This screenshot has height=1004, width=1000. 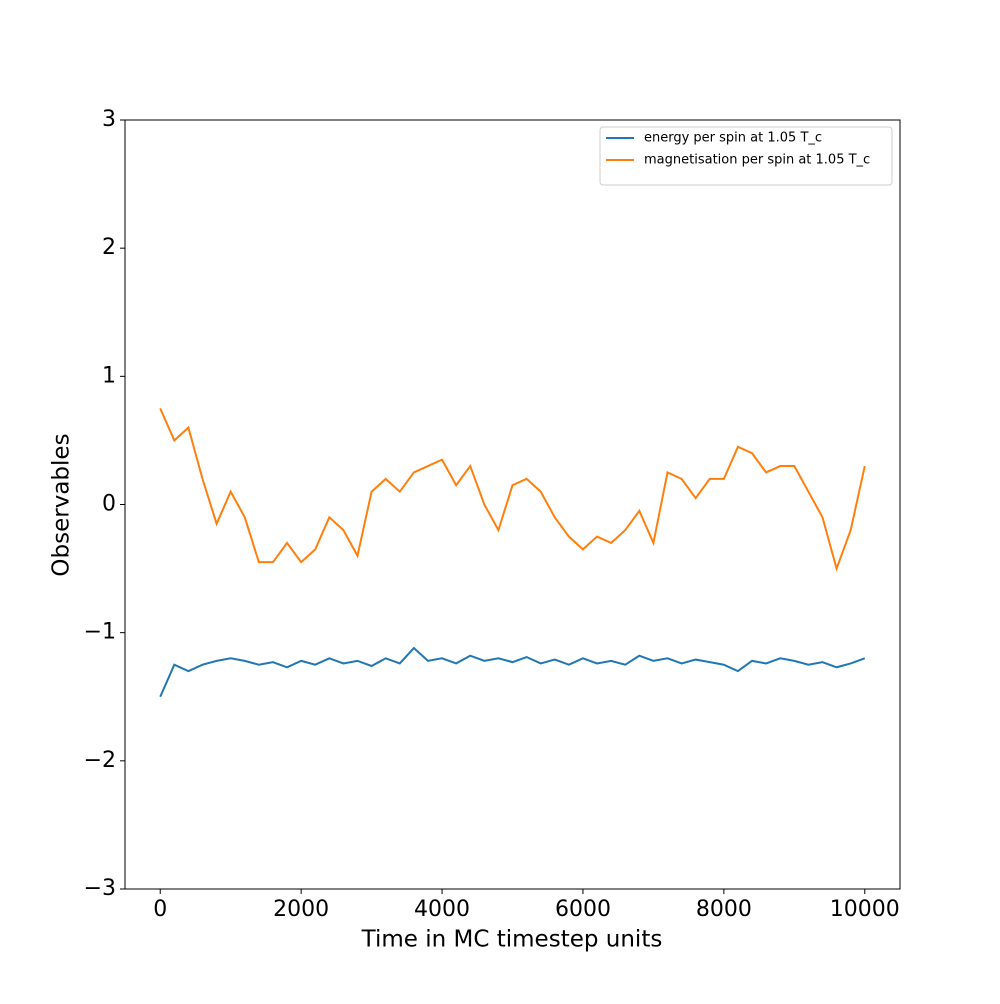 I want to click on y-tick-label: 0, so click(x=109, y=504).